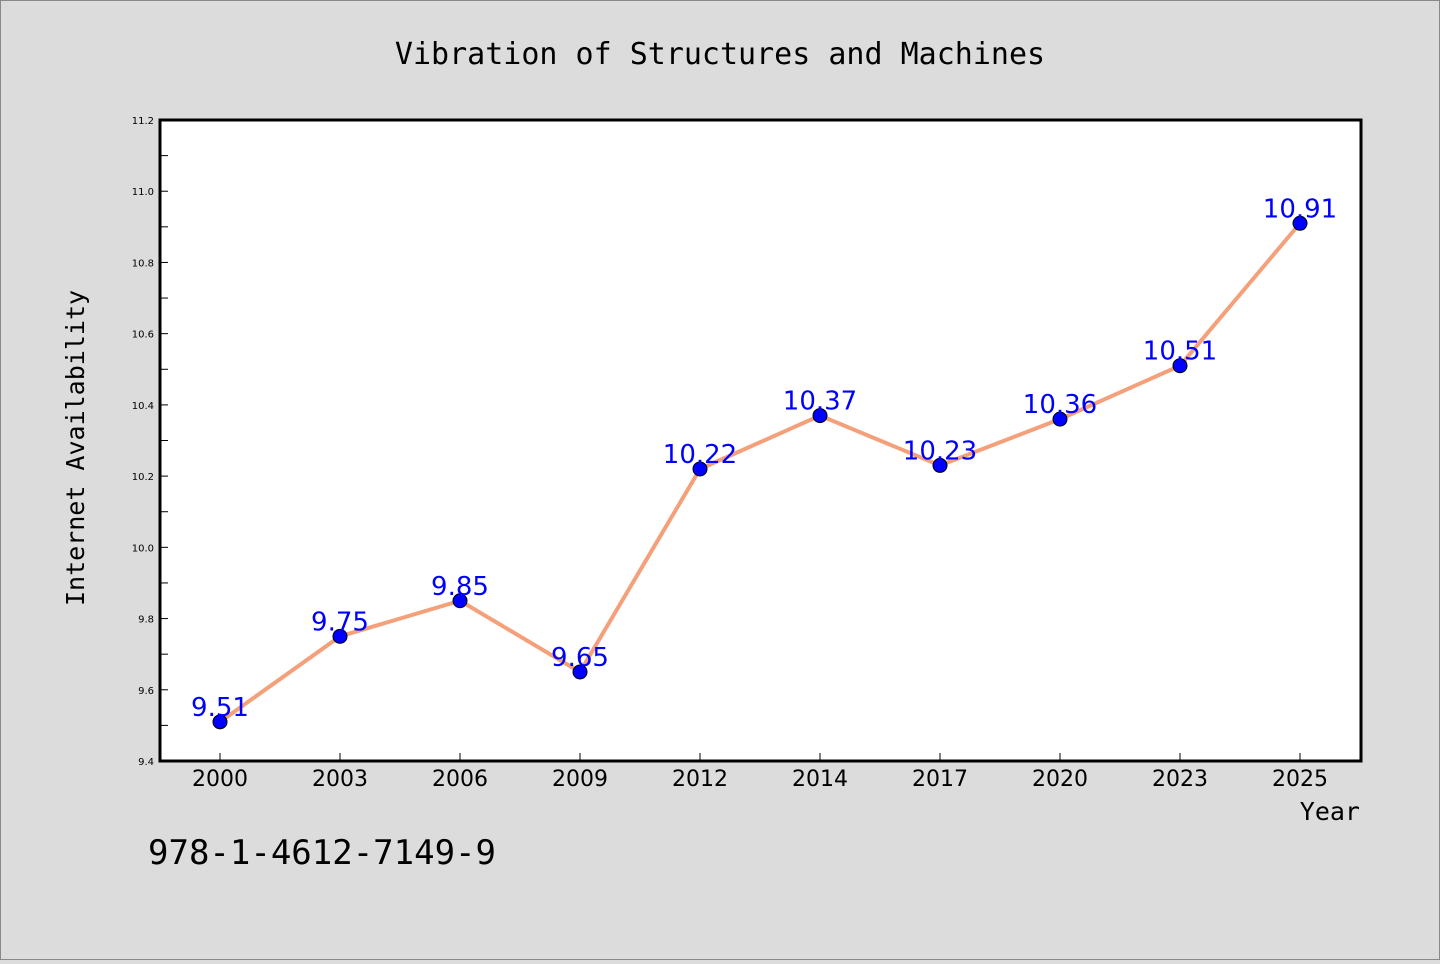 Image resolution: width=1440 pixels, height=964 pixels. Describe the element at coordinates (1060, 405) in the screenshot. I see `data-label: 10.36` at that location.